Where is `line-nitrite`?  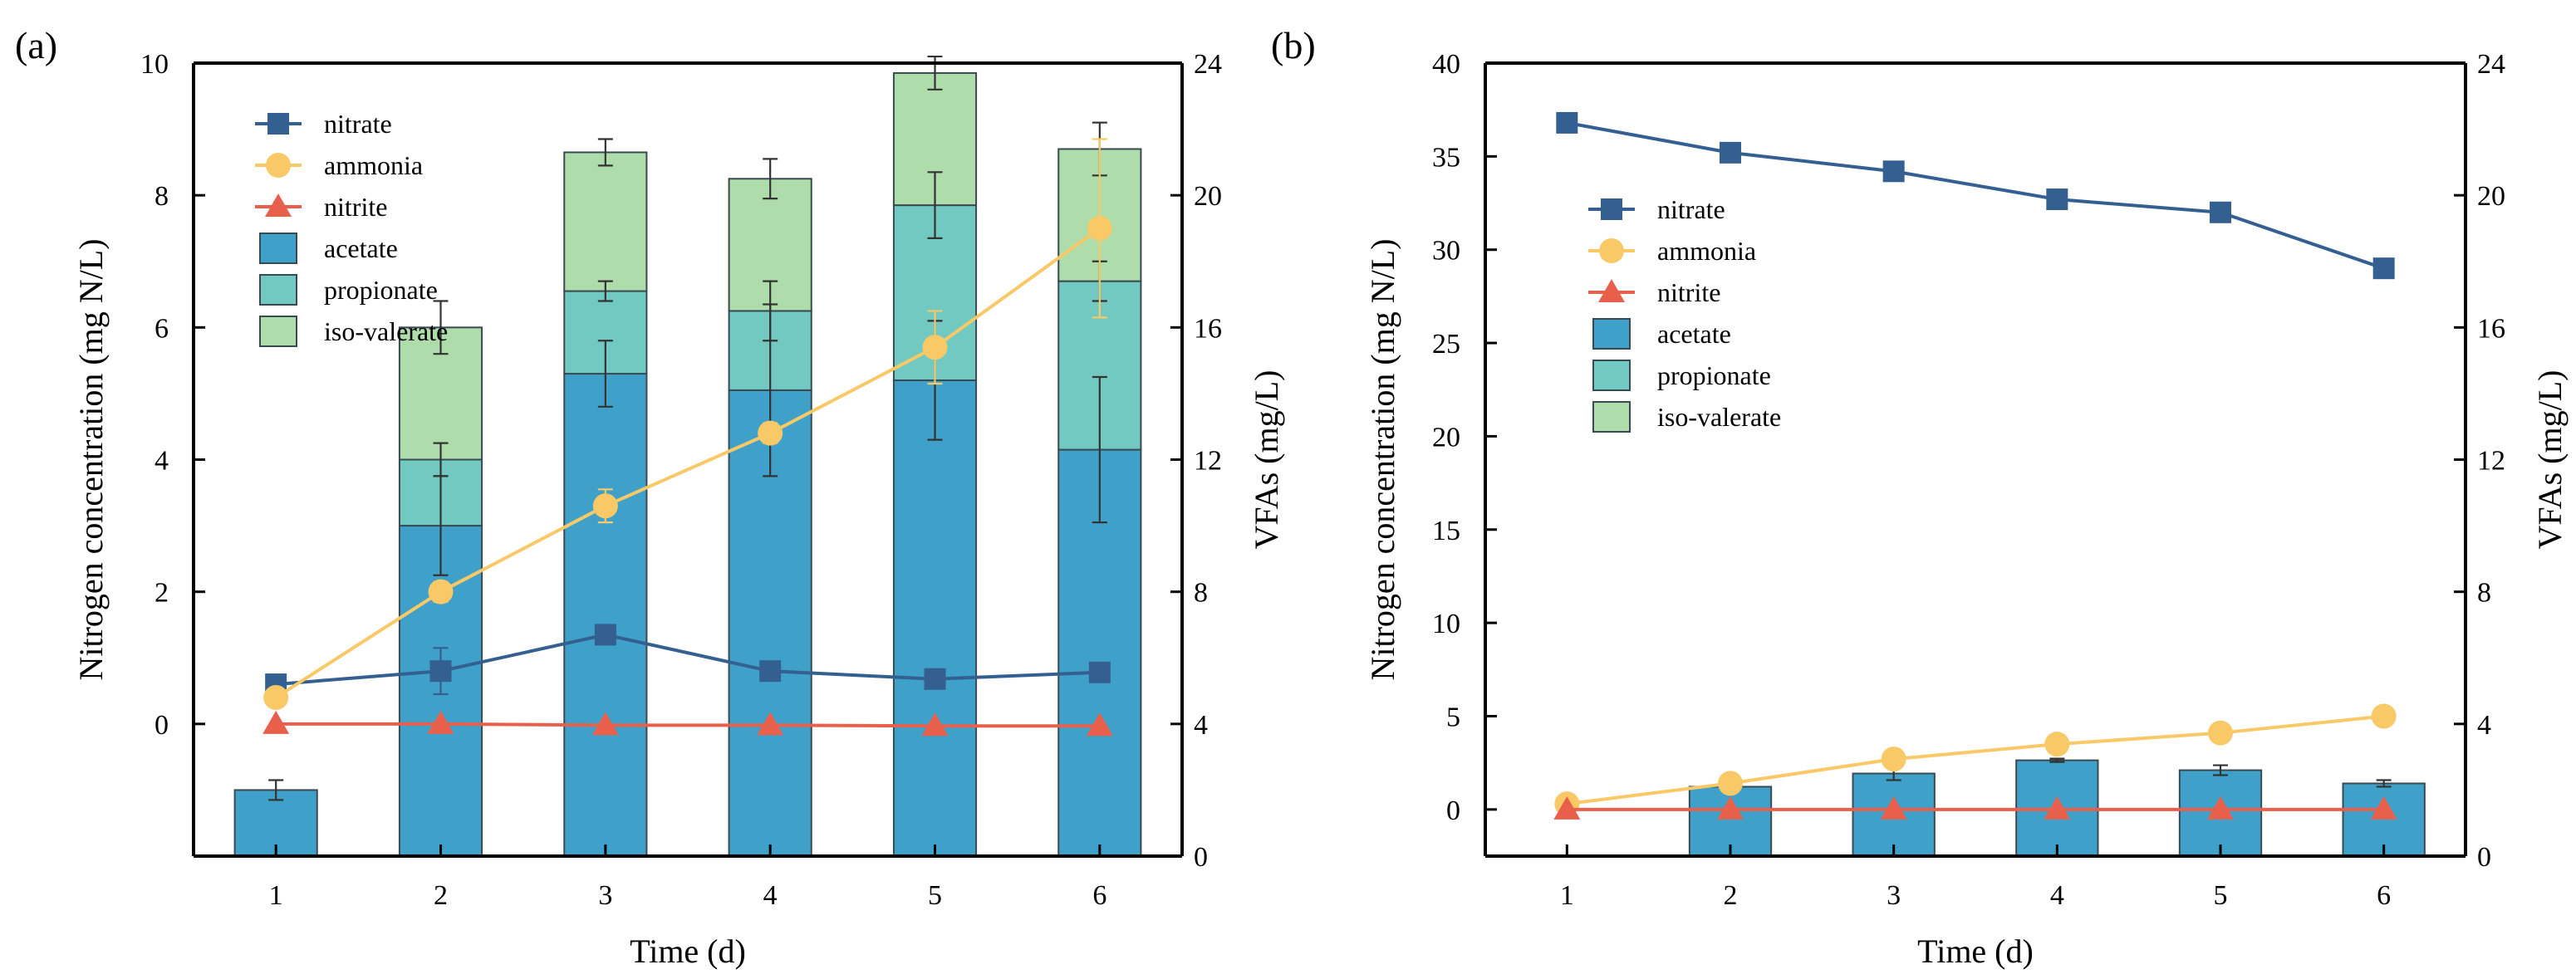
line-nitrite is located at coordinates (688, 725).